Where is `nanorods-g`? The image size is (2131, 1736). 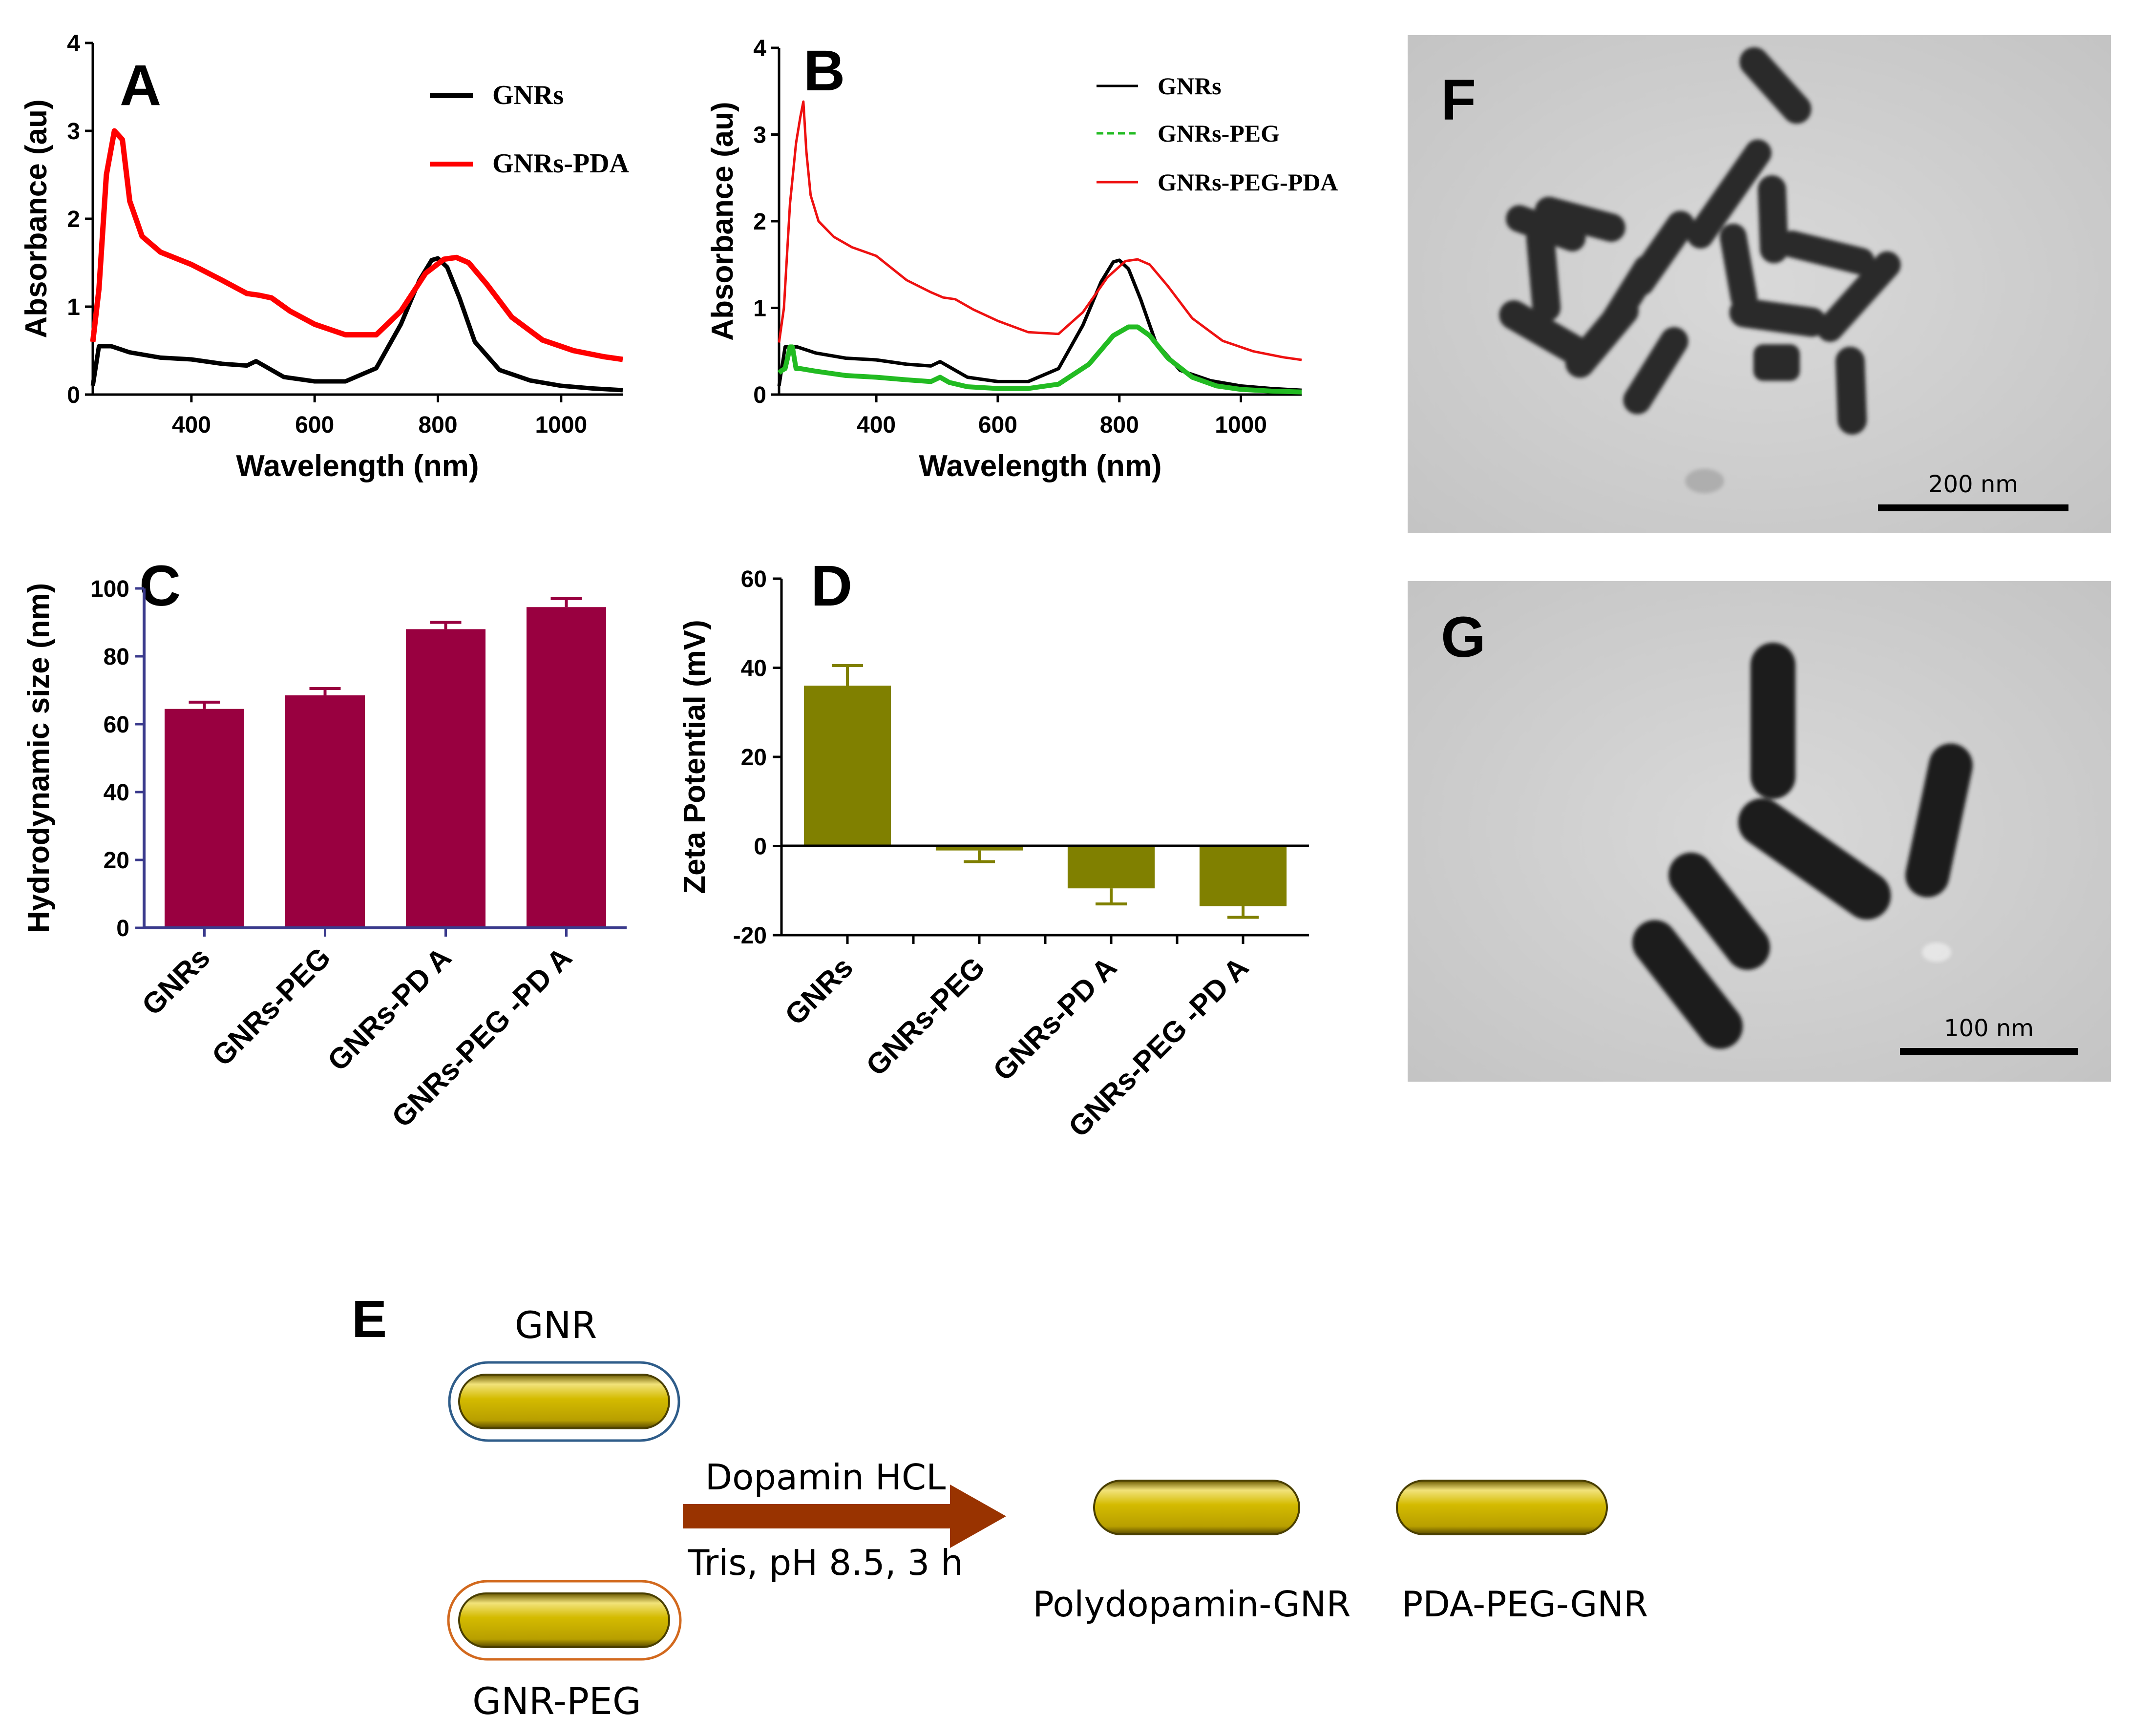 nanorods-g is located at coordinates (1802, 846).